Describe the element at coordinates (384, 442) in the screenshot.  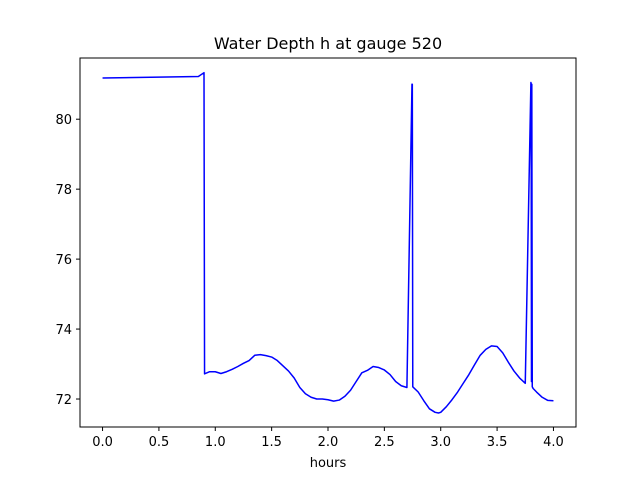
I see `x-tick-label: 2.5` at that location.